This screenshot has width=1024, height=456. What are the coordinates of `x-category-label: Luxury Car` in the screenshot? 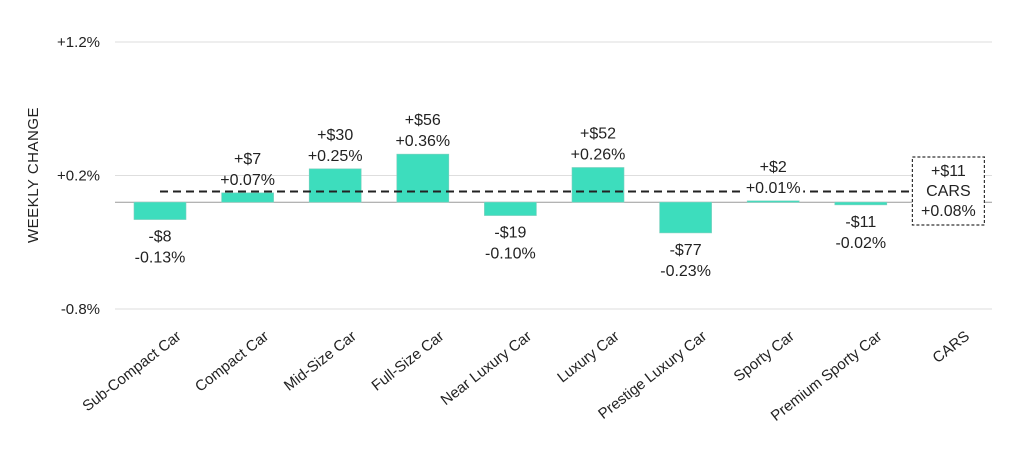 It's located at (588, 357).